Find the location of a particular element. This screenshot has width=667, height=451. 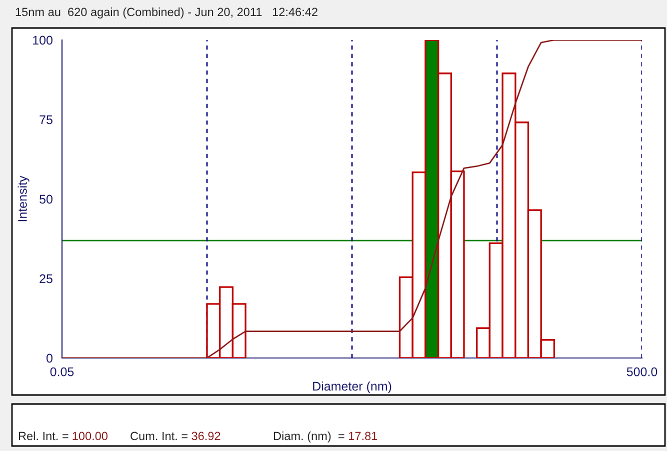

chart-title: 15nm au 620 again (Combined) - Jun 20, 2011 12:46:42 is located at coordinates (167, 13).